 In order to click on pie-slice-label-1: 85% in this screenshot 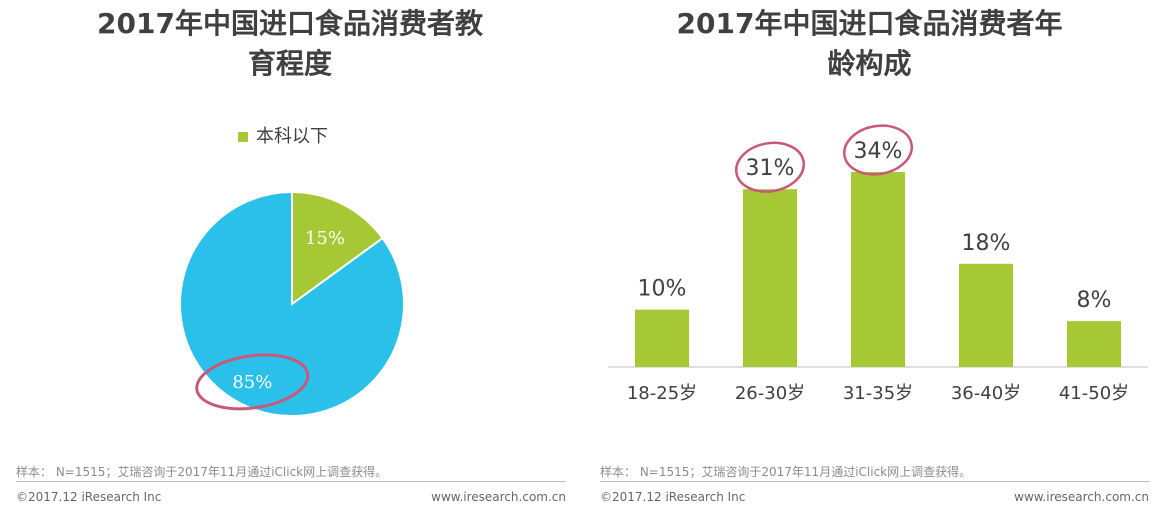, I will do `click(252, 382)`.